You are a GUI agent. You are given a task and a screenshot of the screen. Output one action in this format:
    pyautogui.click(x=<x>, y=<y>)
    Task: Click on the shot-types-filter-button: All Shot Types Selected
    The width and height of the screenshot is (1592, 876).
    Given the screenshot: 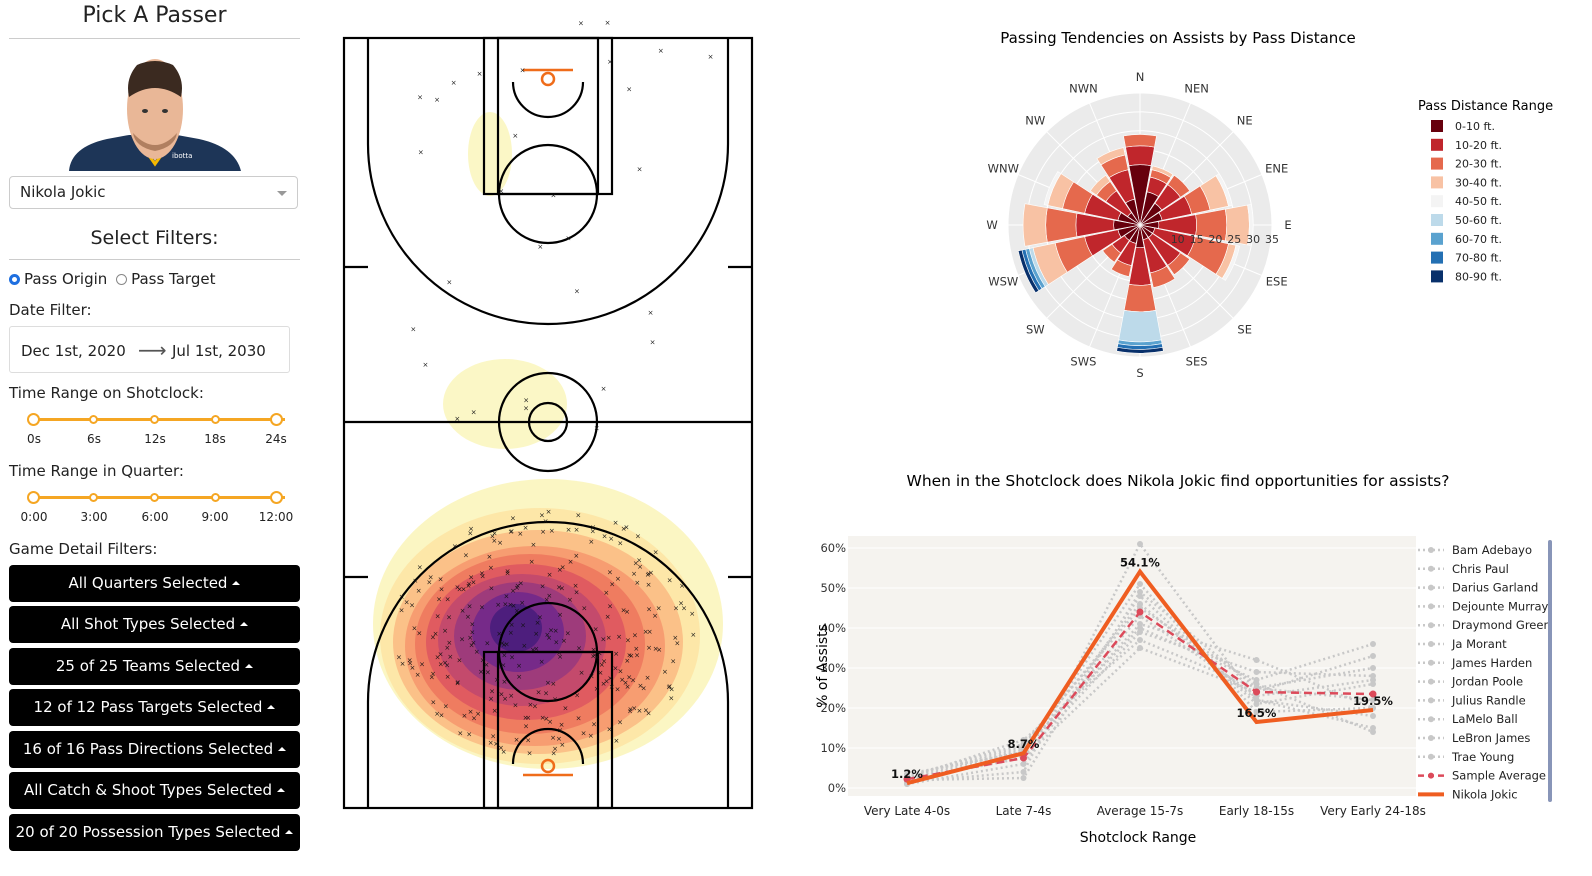 What is the action you would take?
    pyautogui.click(x=154, y=624)
    